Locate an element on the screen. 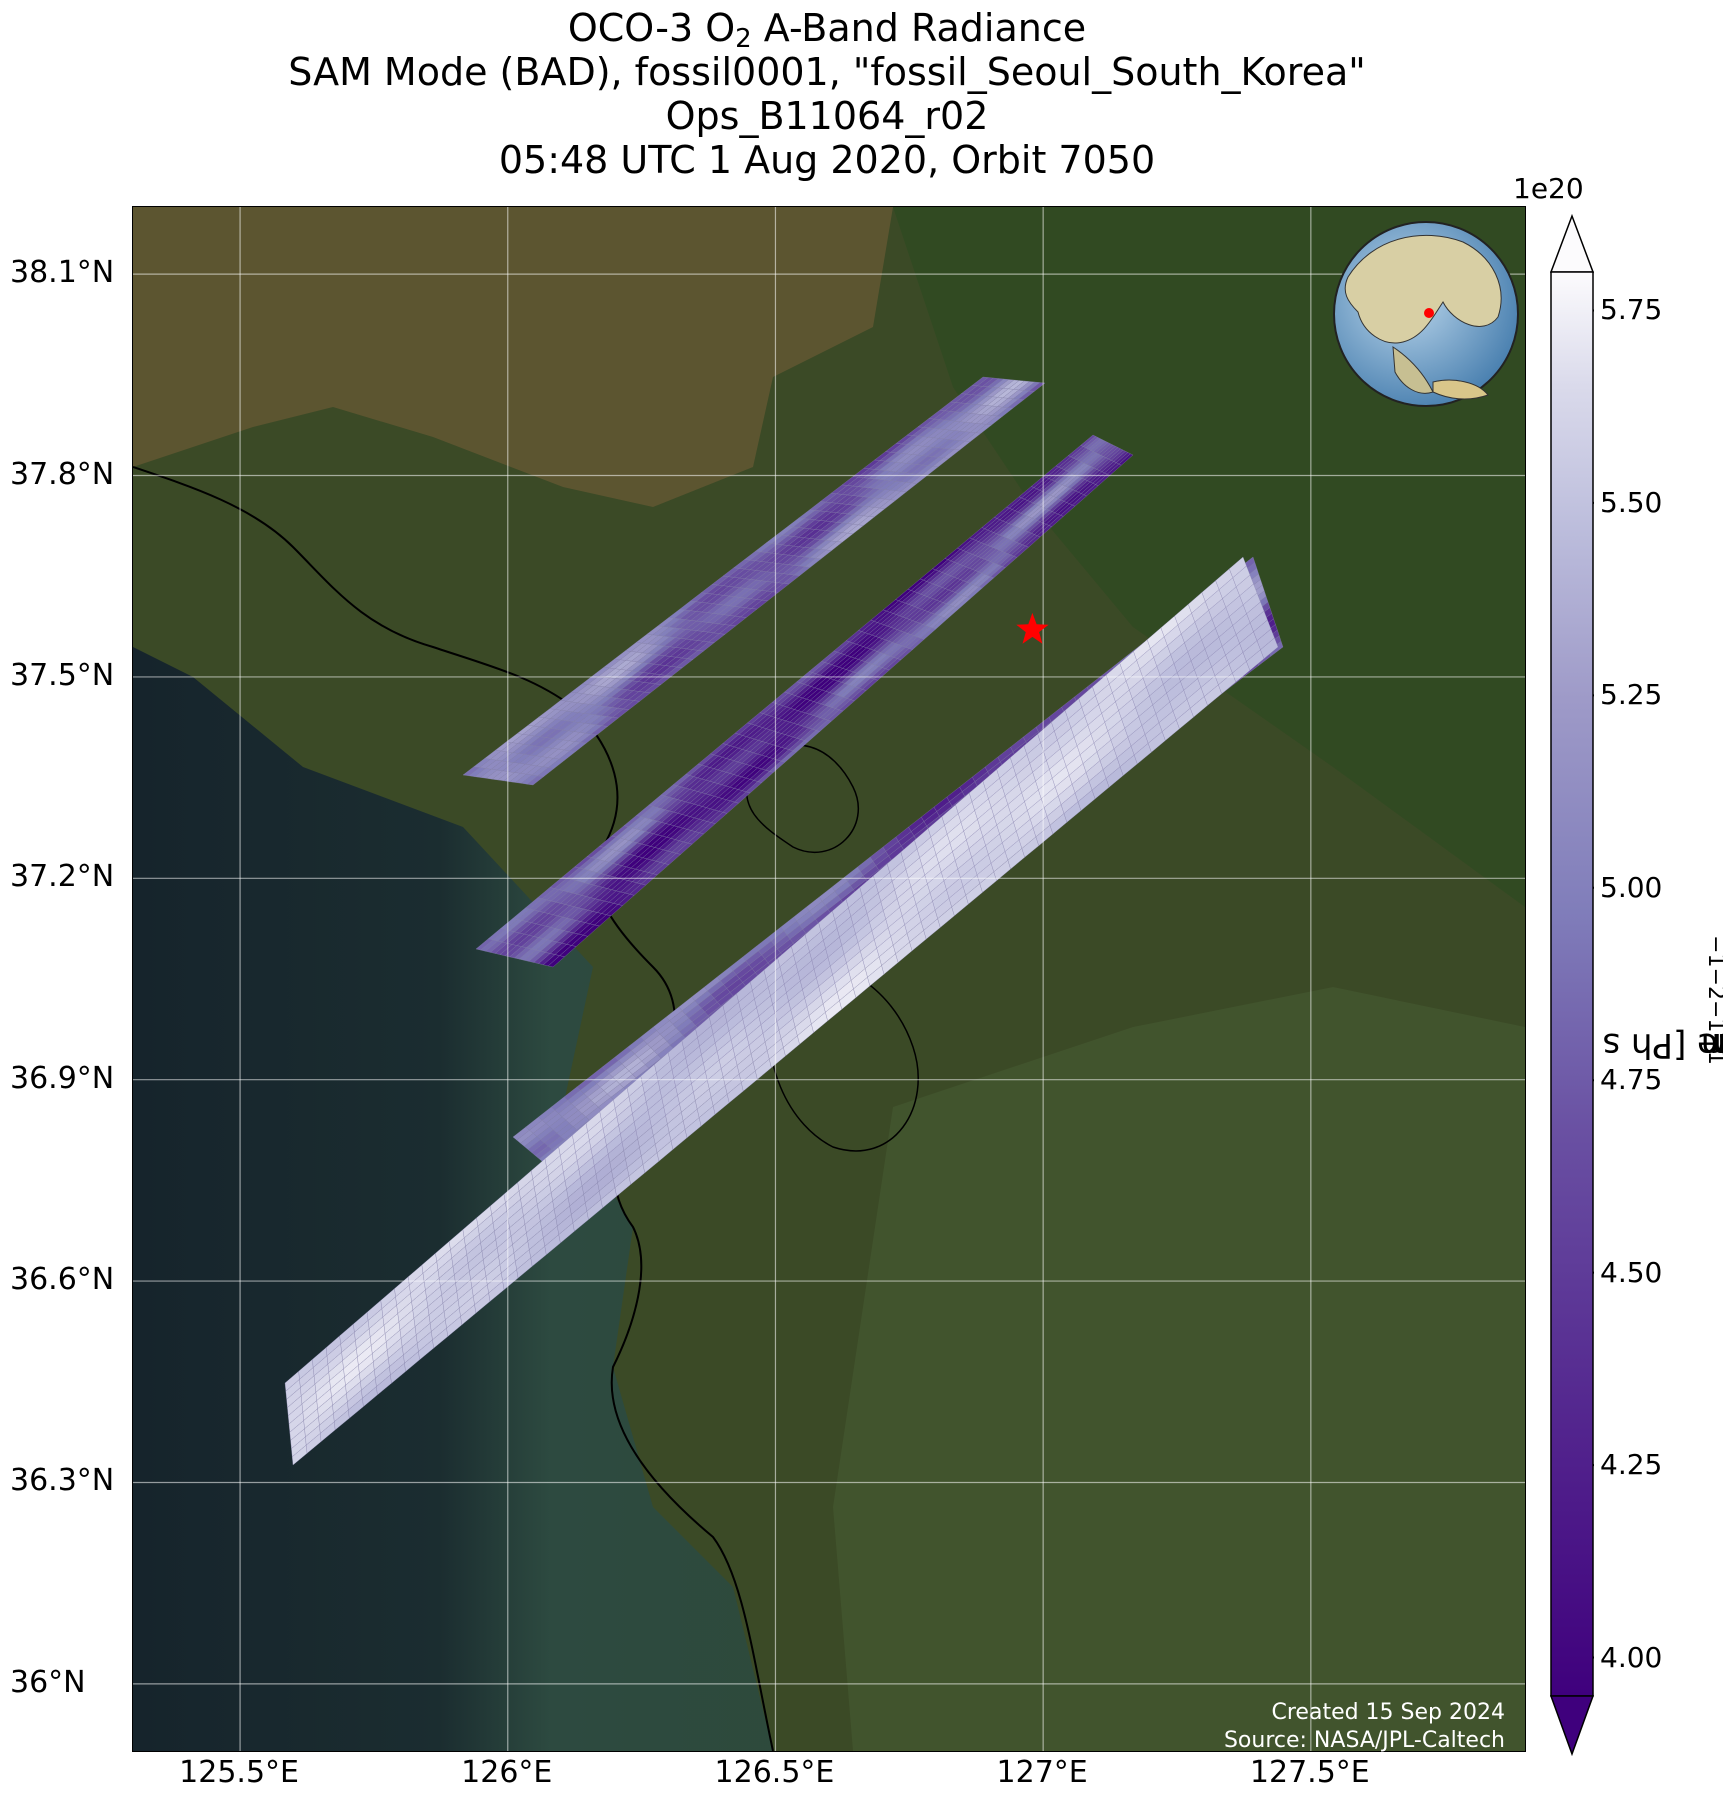 Image resolution: width=1723 pixels, height=1796 pixels. title-line-3: Ops_B11064_r02 is located at coordinates (827, 116).